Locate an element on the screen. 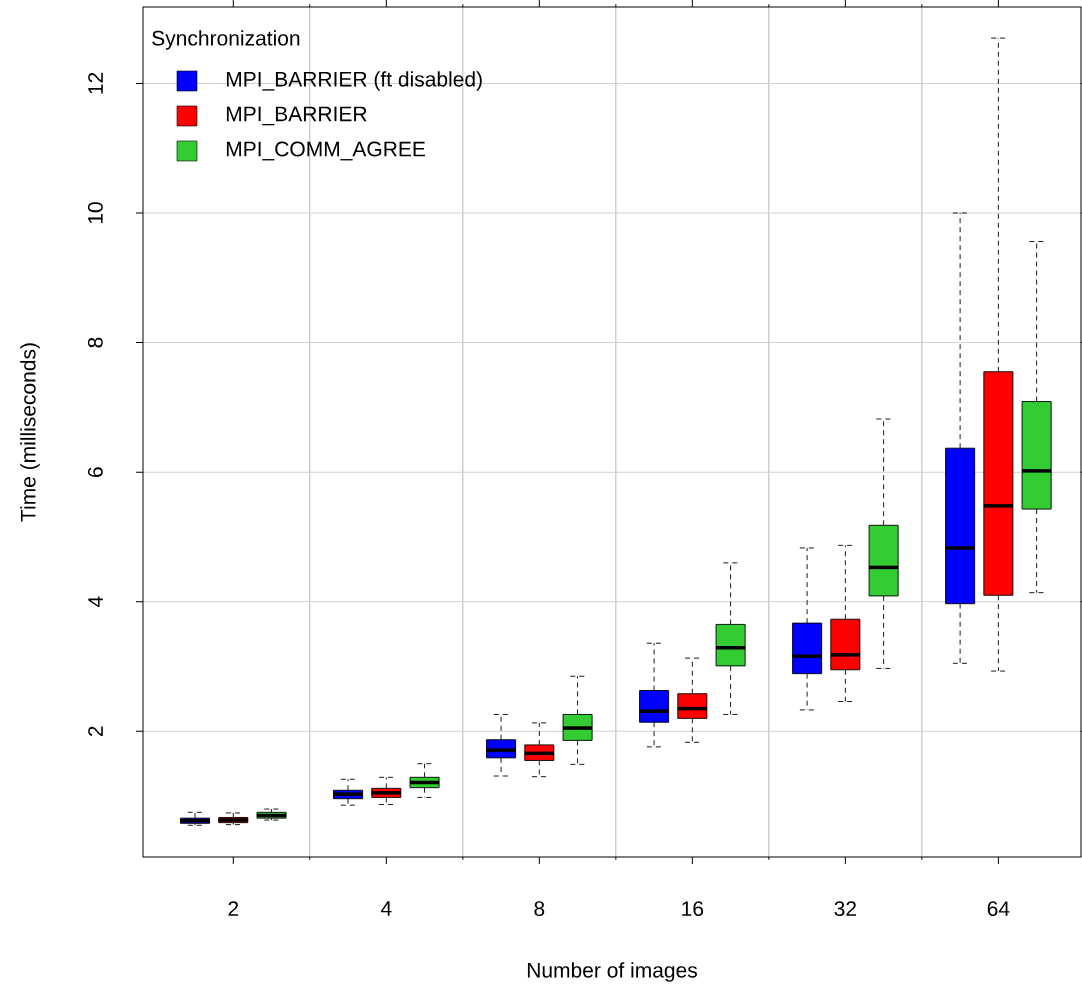 The height and width of the screenshot is (991, 1082). legend-label: MPI_BARRIER (ft disabled) is located at coordinates (354, 81).